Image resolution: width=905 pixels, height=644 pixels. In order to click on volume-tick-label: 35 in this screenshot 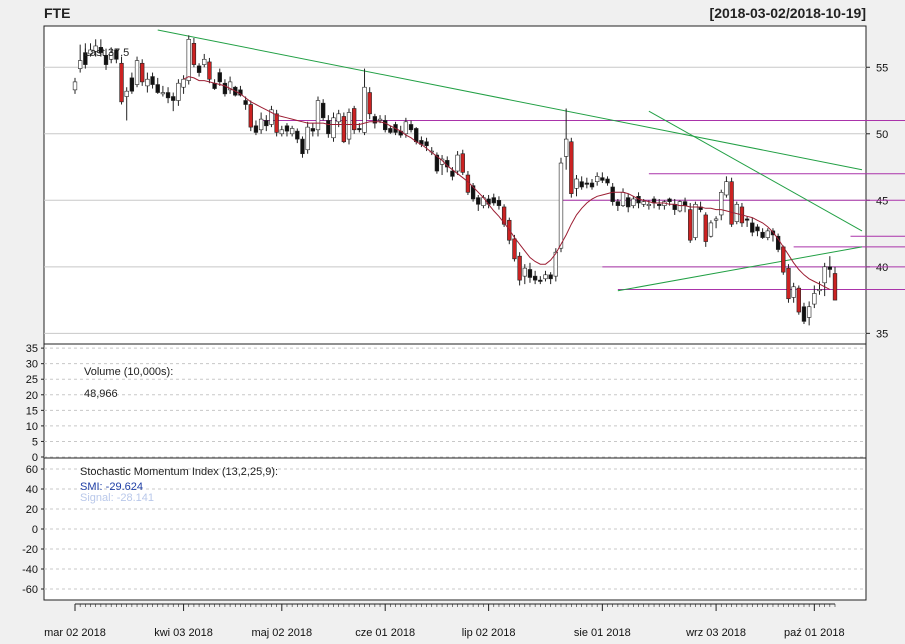, I will do `click(32, 349)`.